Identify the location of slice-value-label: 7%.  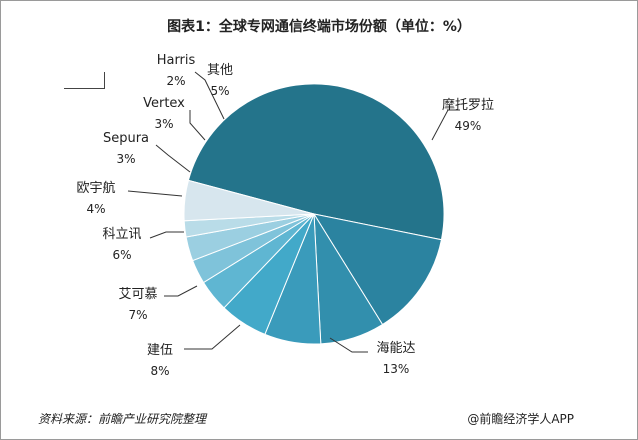
(137, 315).